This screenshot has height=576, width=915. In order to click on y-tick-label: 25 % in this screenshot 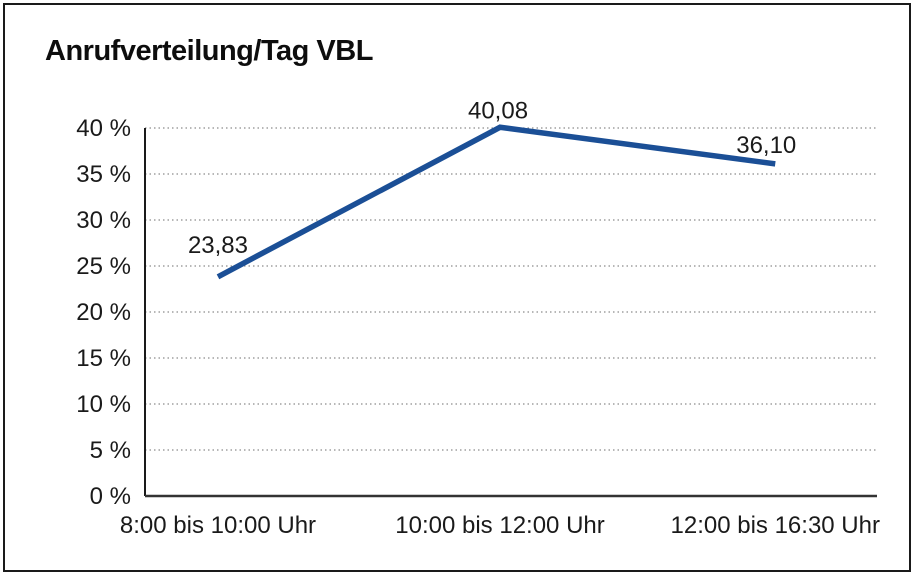, I will do `click(103, 266)`.